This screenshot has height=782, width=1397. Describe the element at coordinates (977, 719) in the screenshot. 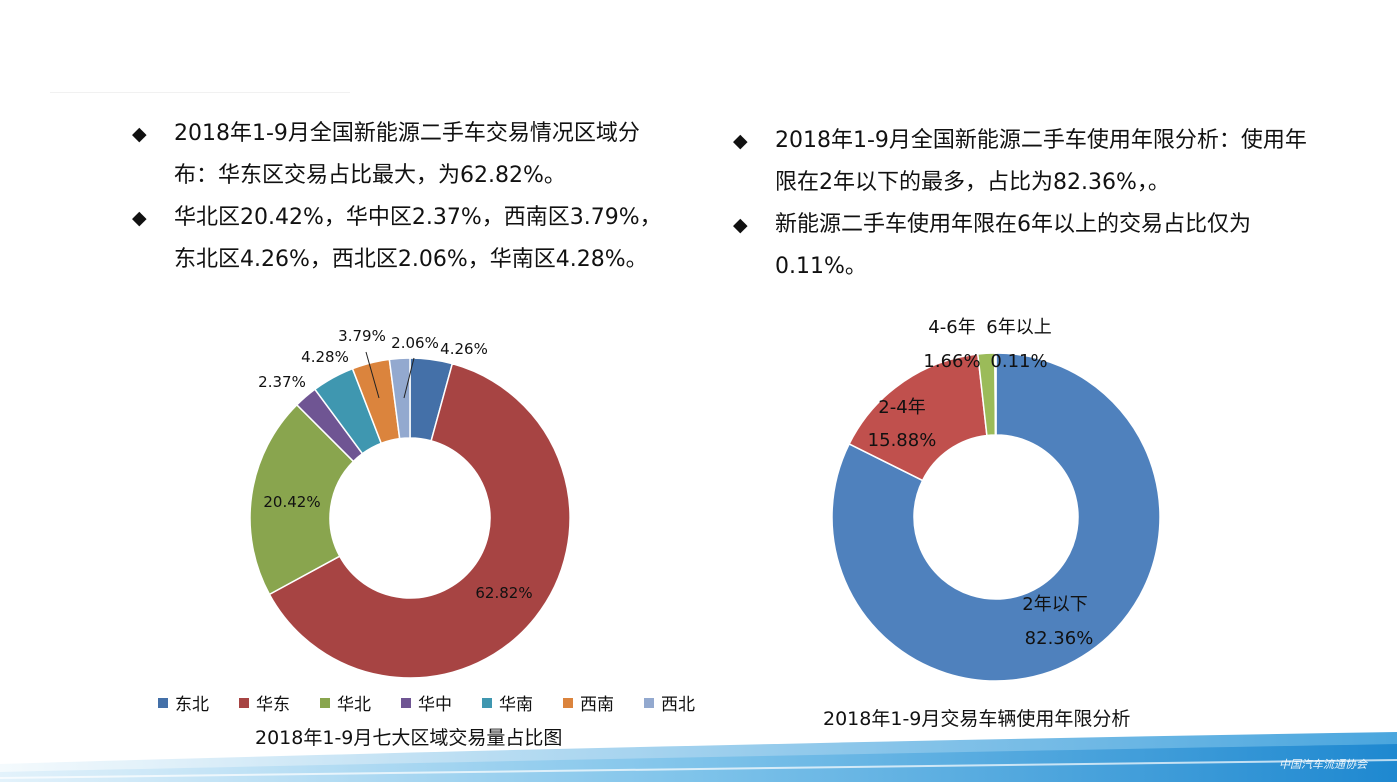

I see `age-chart-title: 2018年1-9月交易车辆使用年限分析` at that location.